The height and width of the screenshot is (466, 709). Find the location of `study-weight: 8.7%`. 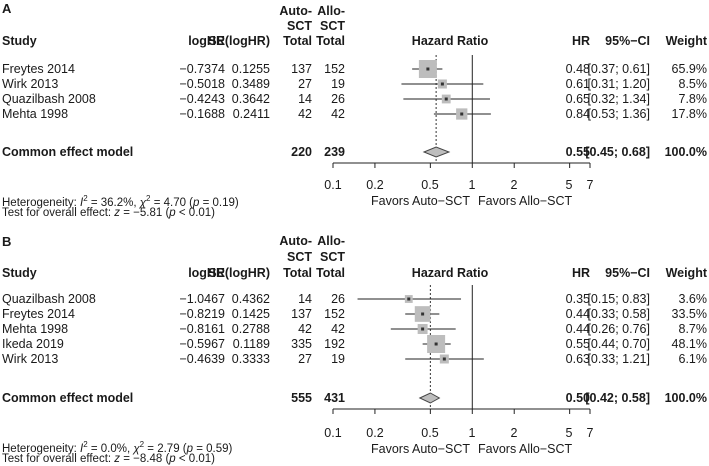

study-weight: 8.7% is located at coordinates (693, 329).